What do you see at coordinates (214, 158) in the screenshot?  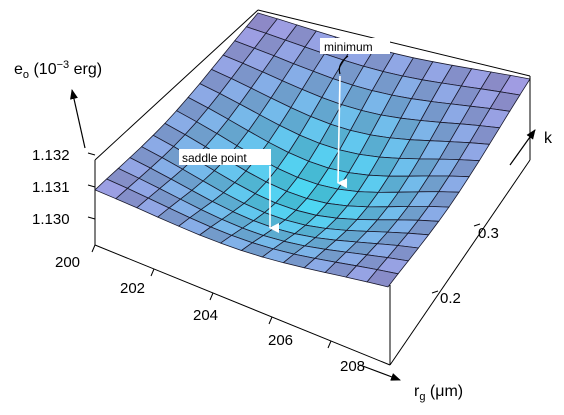 I see `saddle-label: saddle point` at bounding box center [214, 158].